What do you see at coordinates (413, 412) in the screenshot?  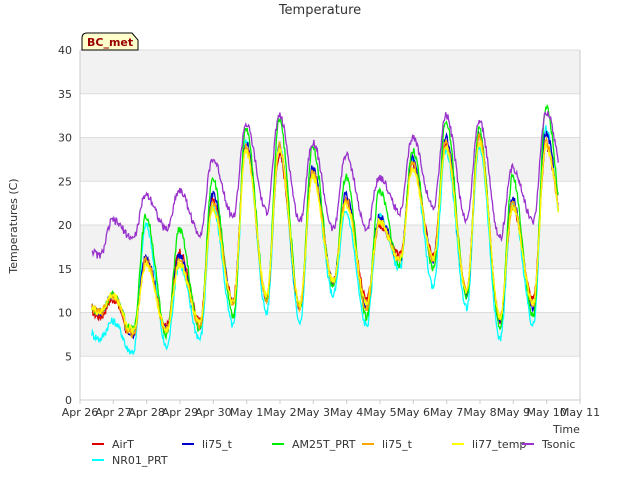 I see `x-tick-label: May 6` at bounding box center [413, 412].